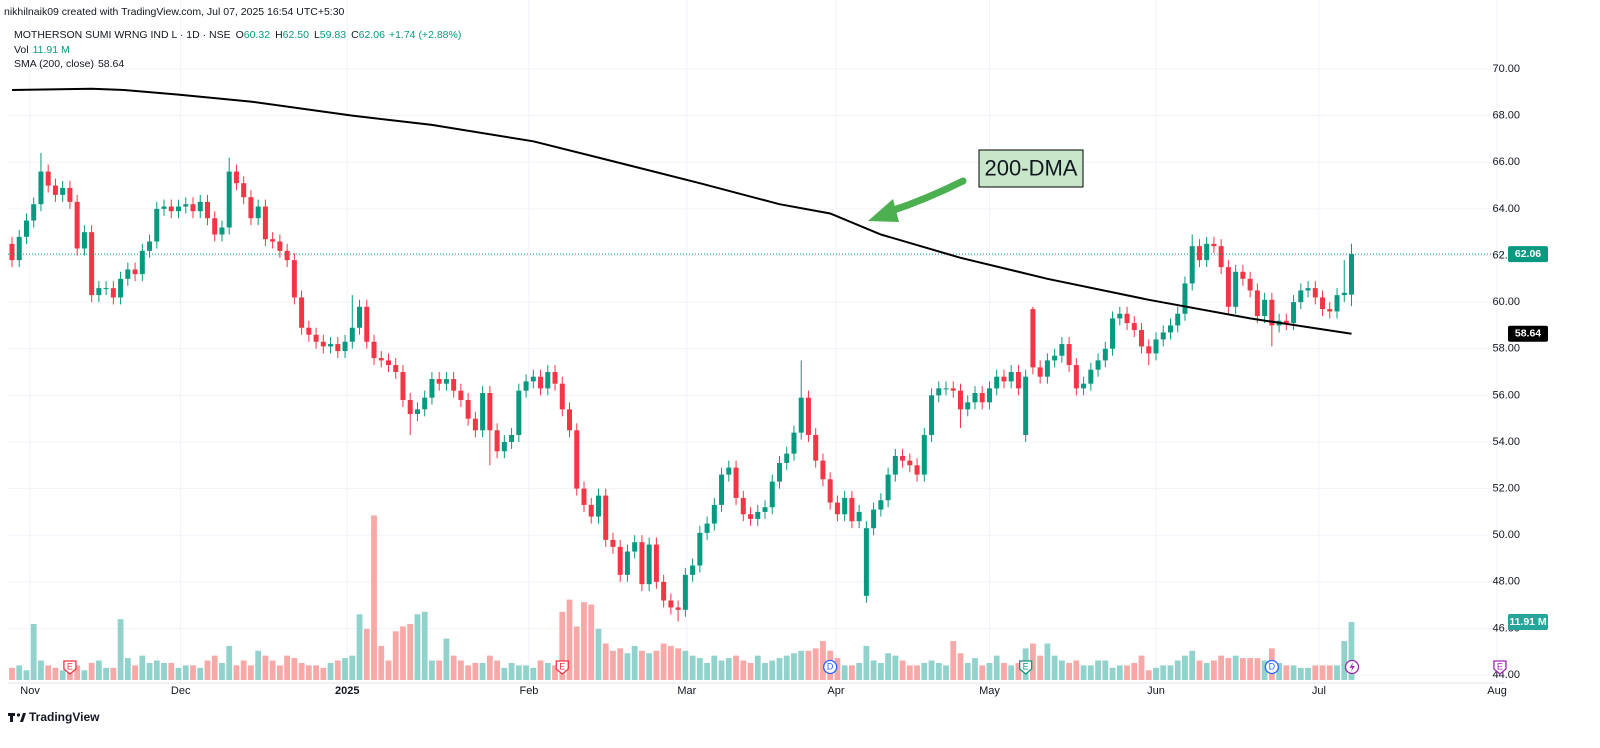 The width and height of the screenshot is (1600, 748). What do you see at coordinates (1506, 488) in the screenshot?
I see `y-tick-label: 52.00` at bounding box center [1506, 488].